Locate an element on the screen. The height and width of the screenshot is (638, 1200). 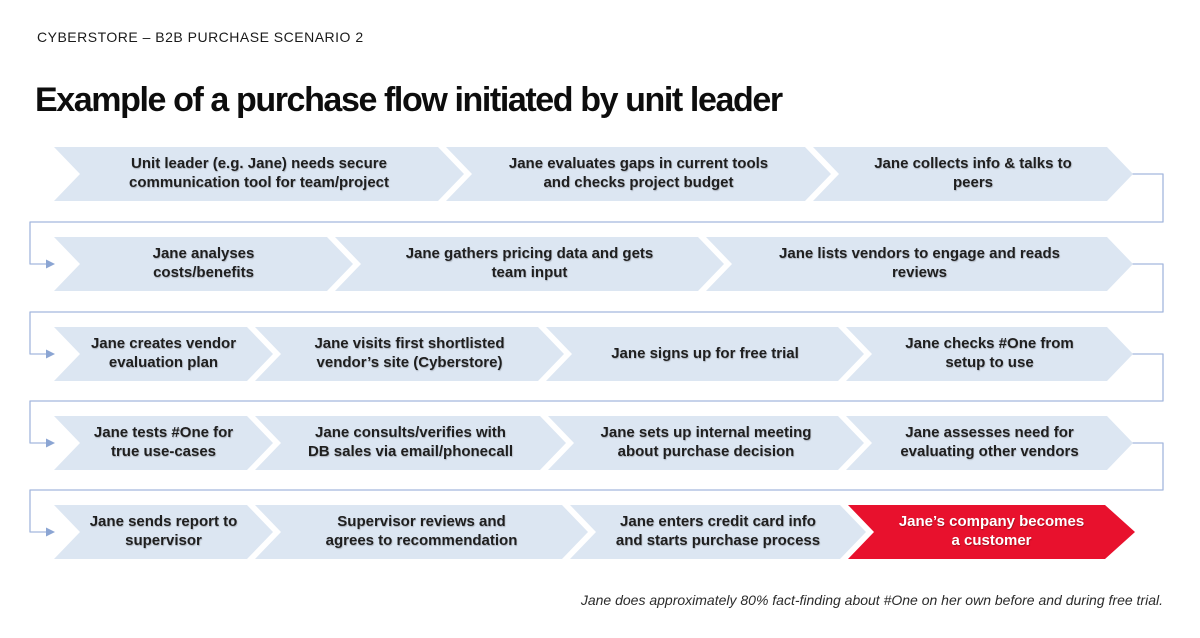
flow-step: Jane sends report to supervisor is located at coordinates (163, 532).